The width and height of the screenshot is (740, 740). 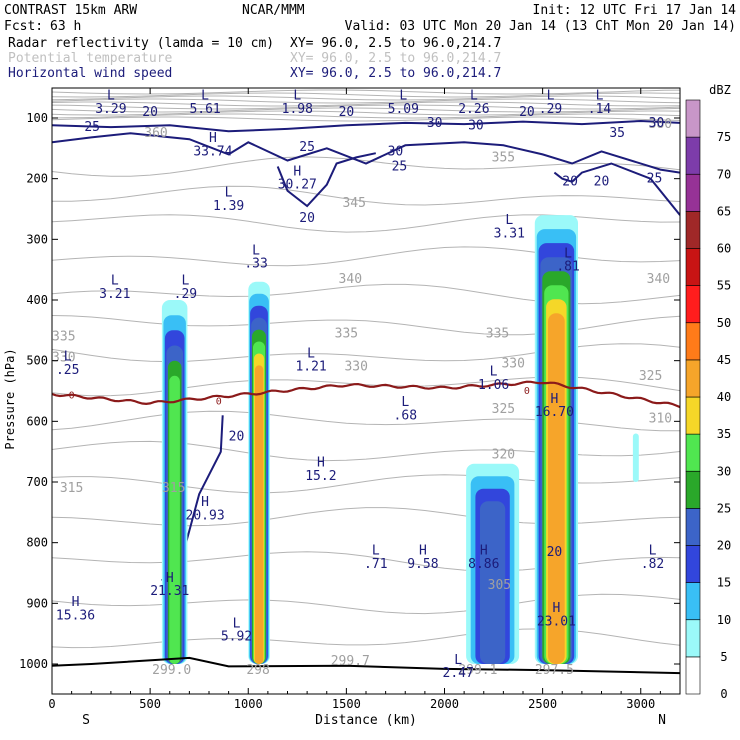 I want to click on colorbar-tick-label: 75, so click(x=724, y=137).